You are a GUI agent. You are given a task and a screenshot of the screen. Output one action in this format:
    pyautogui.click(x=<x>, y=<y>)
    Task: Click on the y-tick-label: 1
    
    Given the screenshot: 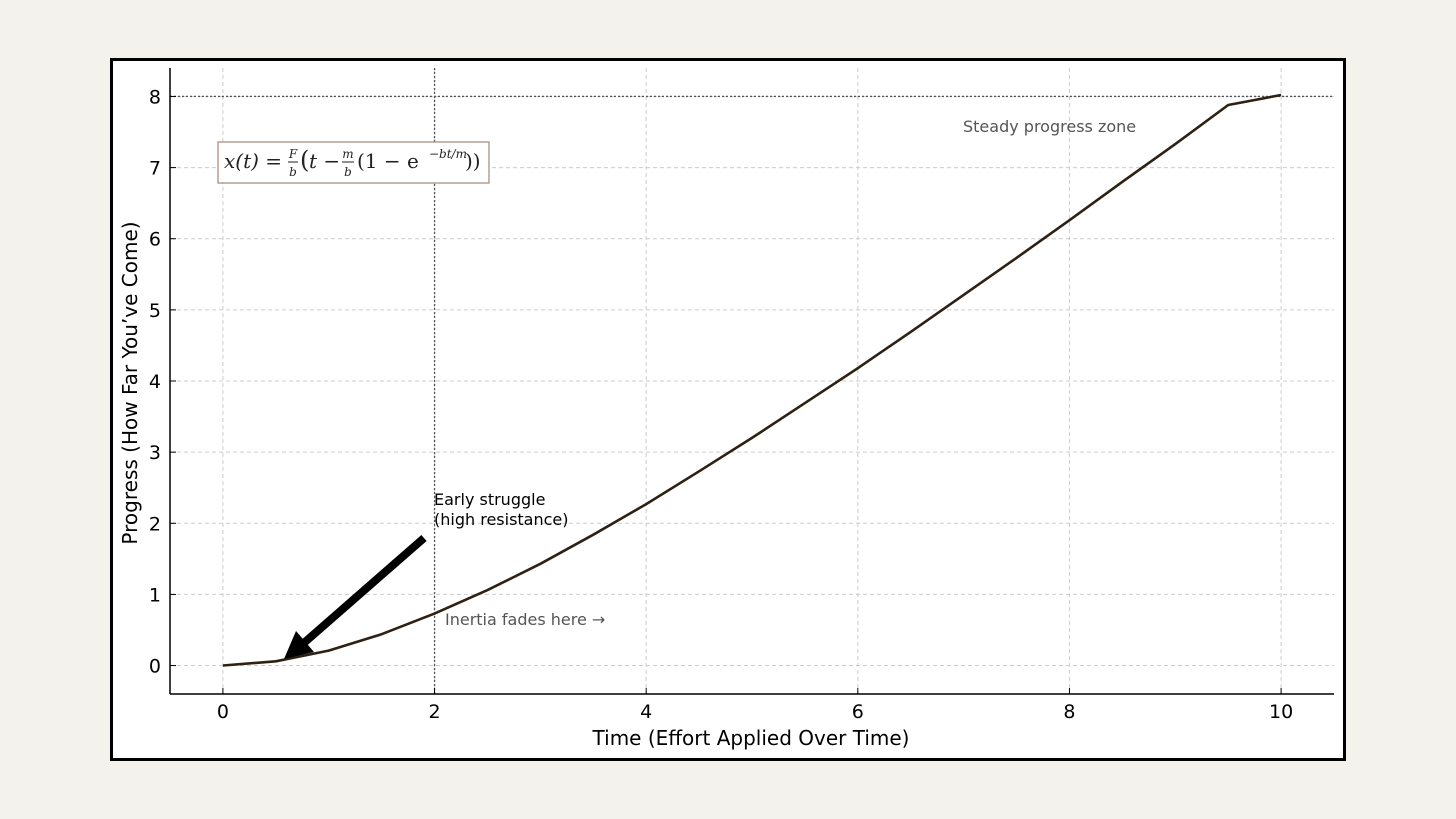 What is the action you would take?
    pyautogui.click(x=155, y=595)
    